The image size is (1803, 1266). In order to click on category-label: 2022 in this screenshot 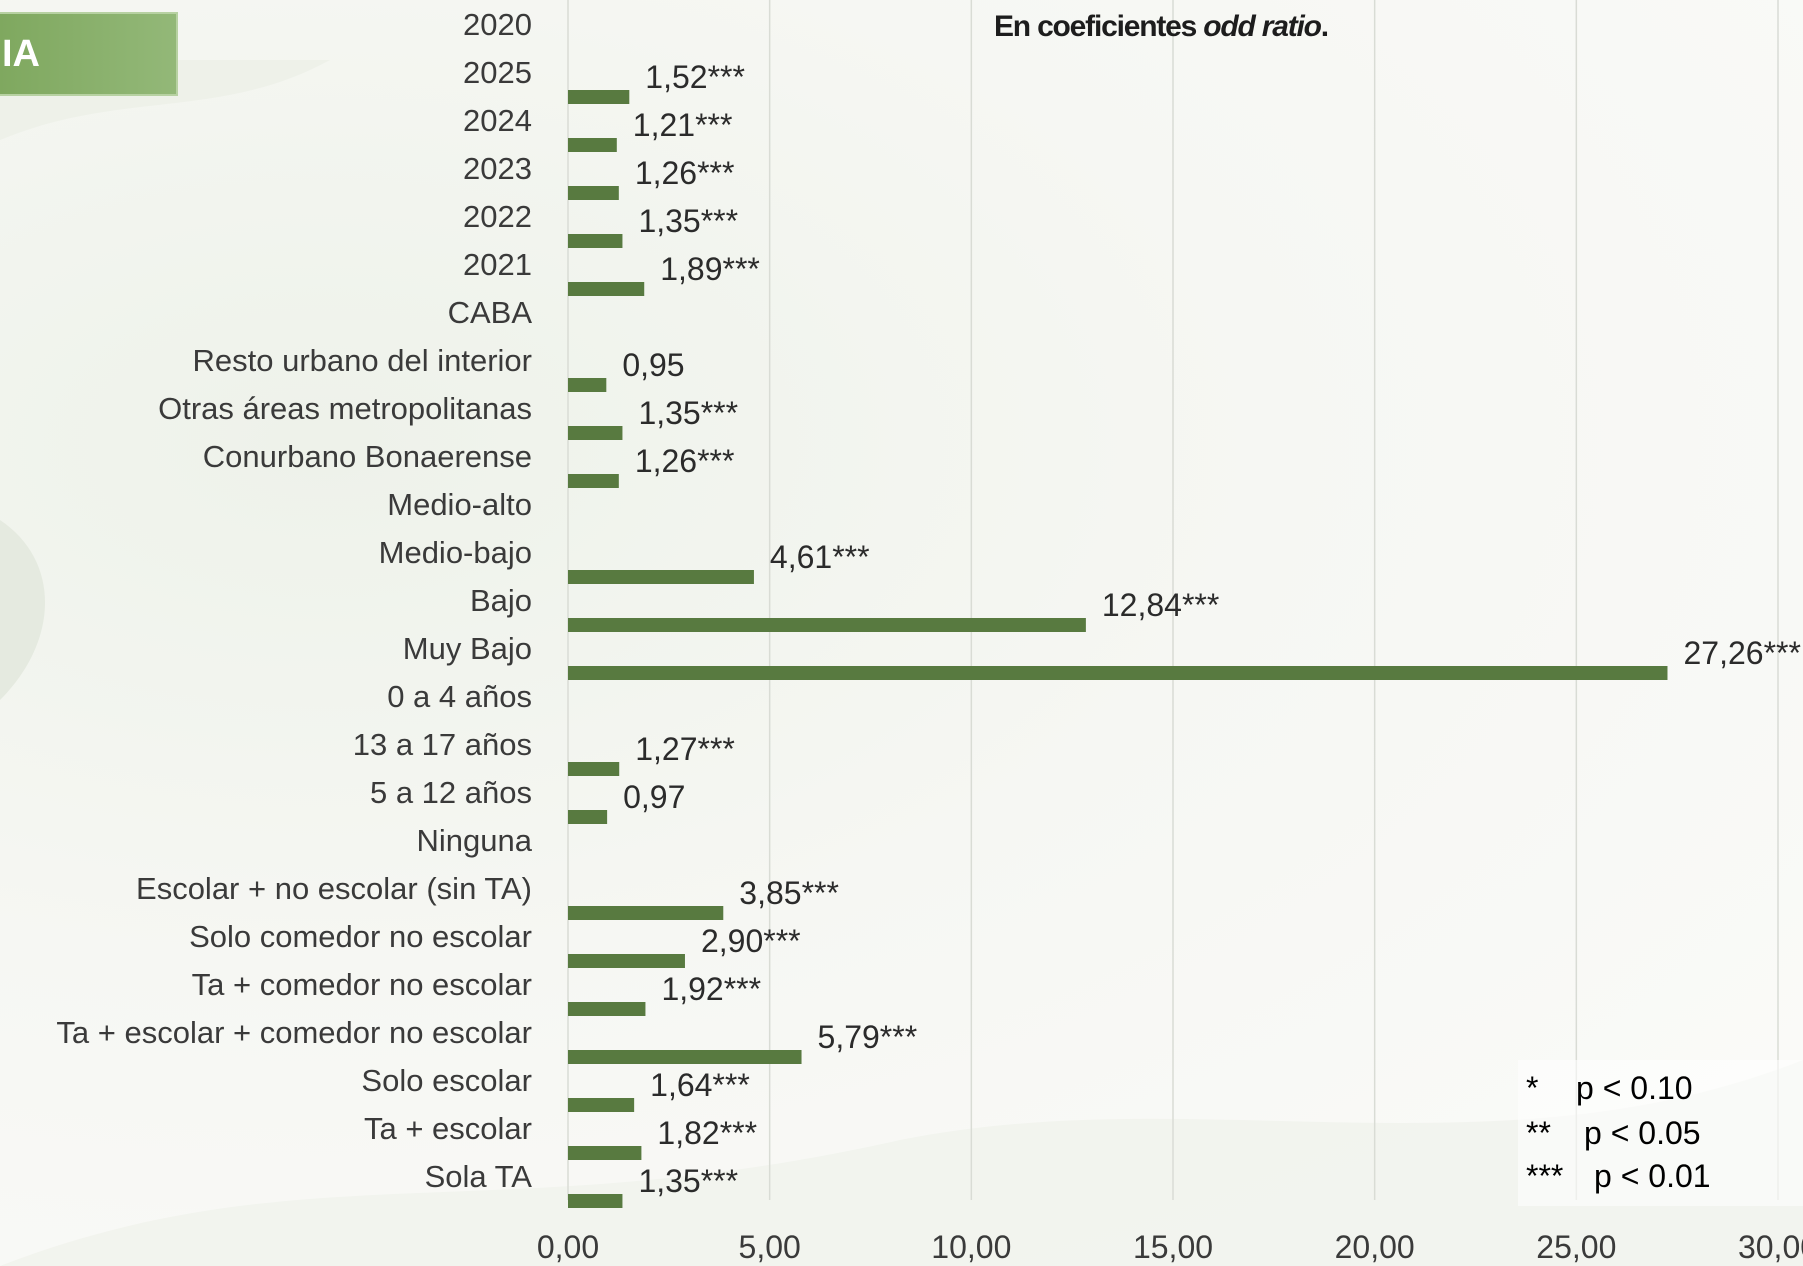, I will do `click(497, 216)`.